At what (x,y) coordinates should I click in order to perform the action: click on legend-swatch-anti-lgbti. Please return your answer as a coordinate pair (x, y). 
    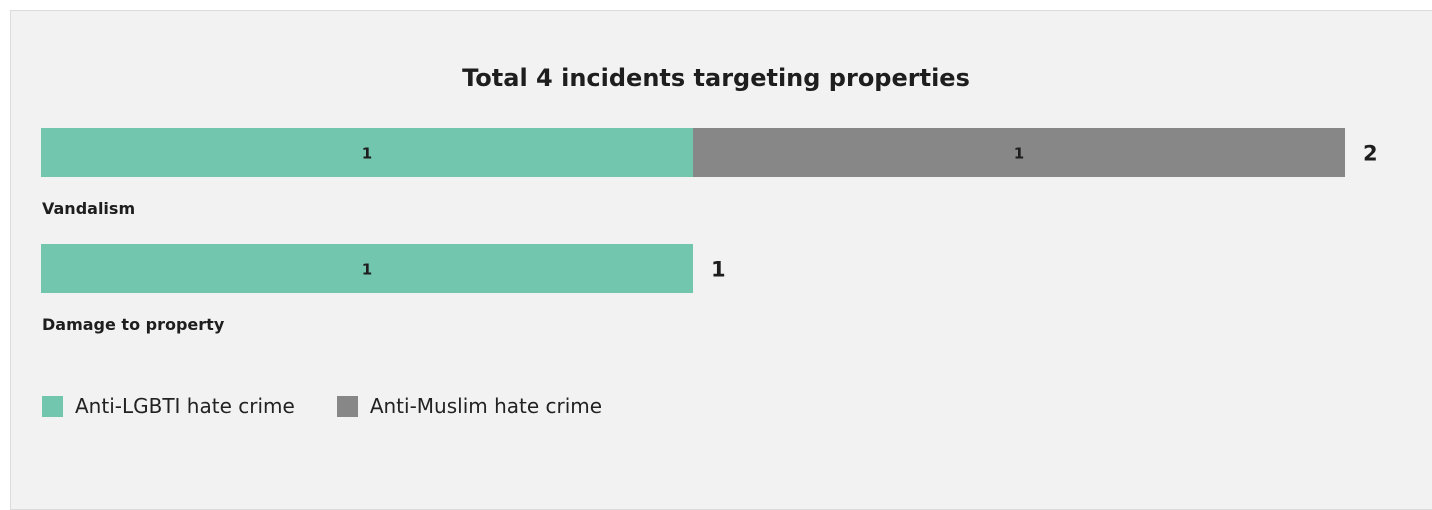
    Looking at the image, I should click on (52, 406).